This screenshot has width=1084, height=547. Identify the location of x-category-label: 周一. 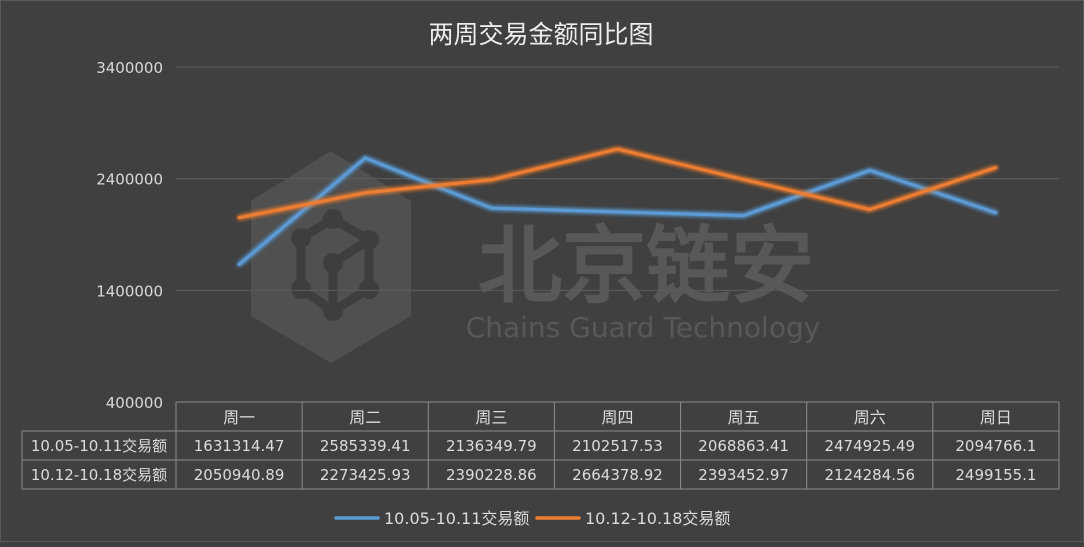
(239, 417).